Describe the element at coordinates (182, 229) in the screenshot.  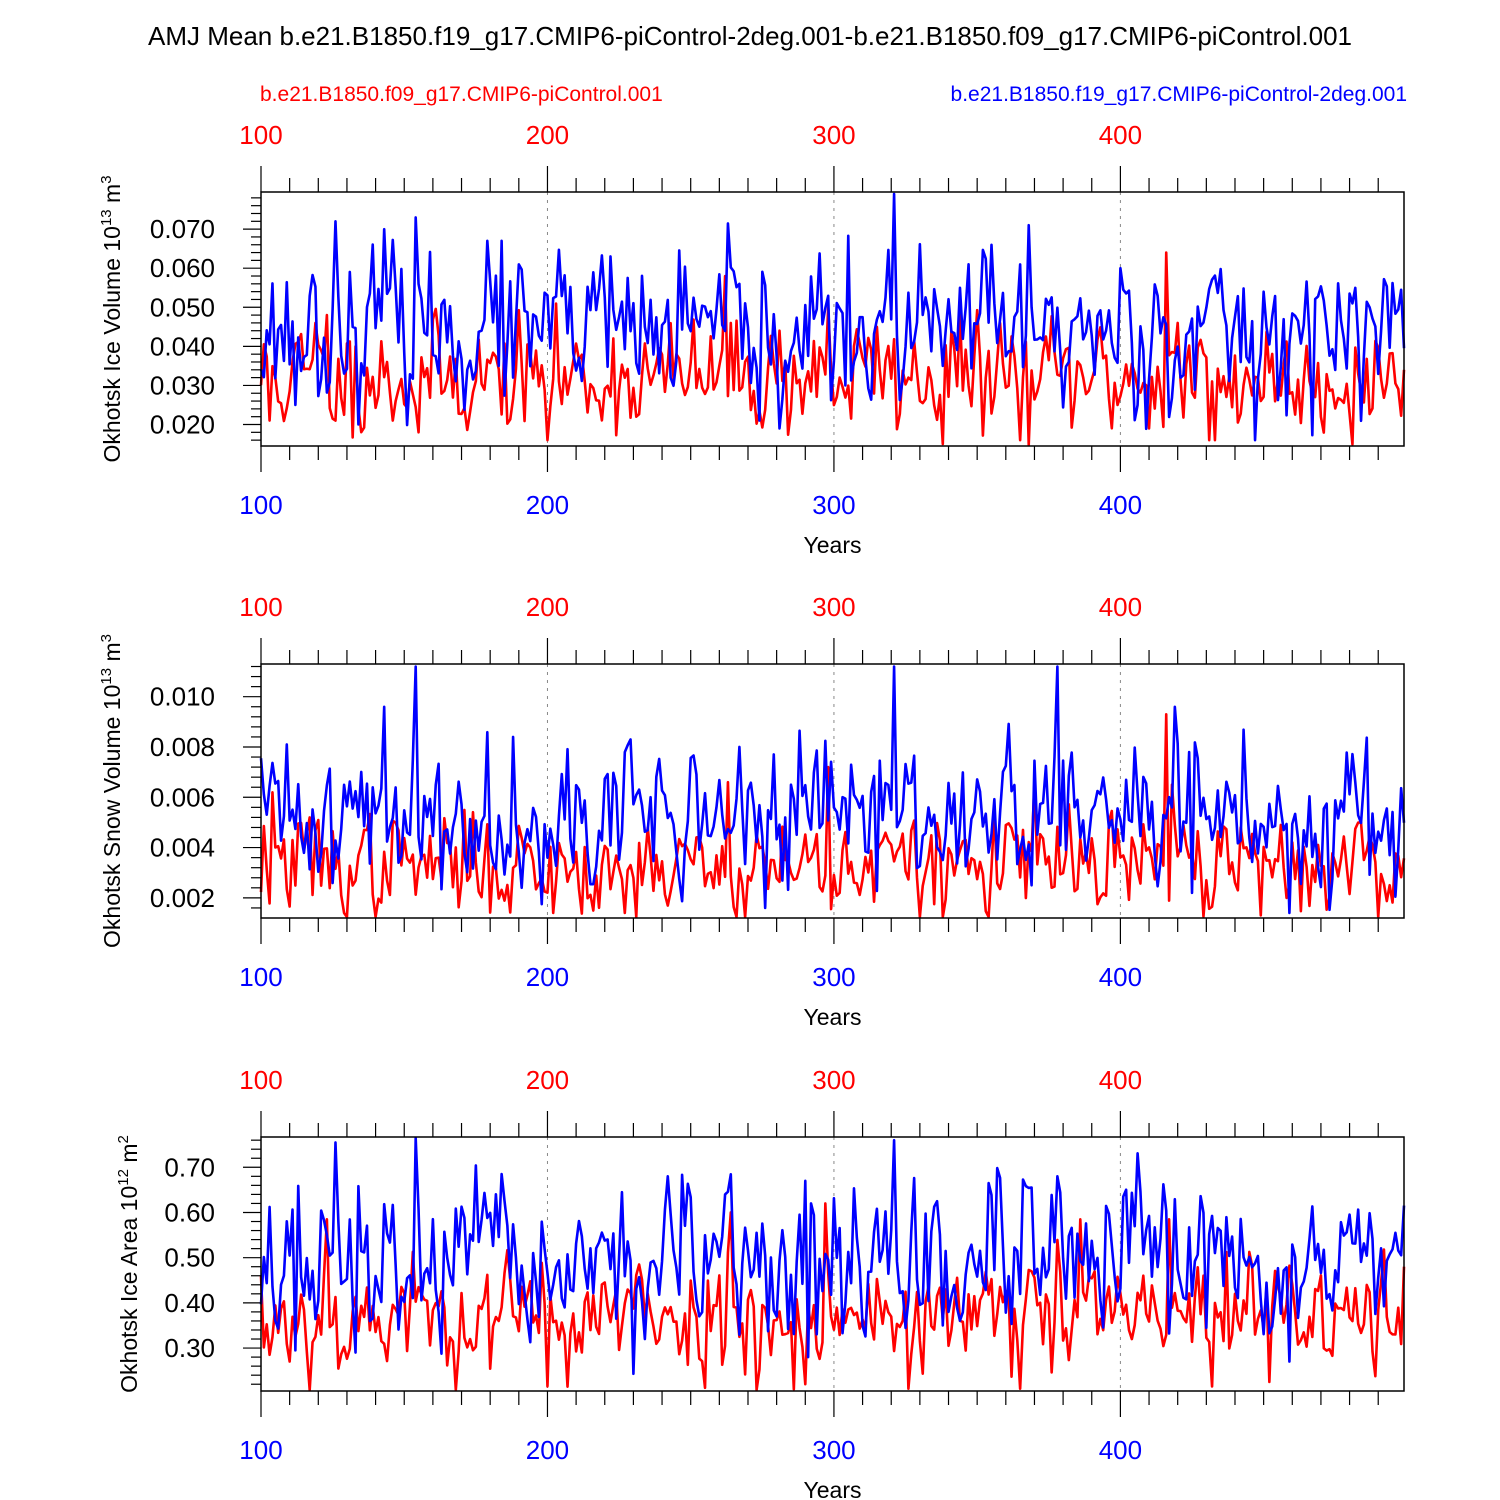
I see `y-tick-label: 0.070` at that location.